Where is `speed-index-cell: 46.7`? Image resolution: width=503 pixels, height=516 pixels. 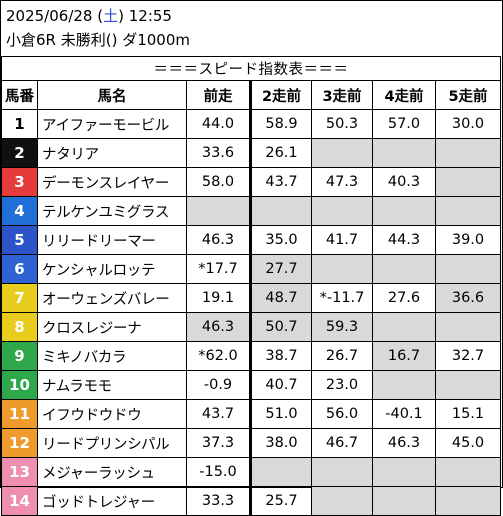 speed-index-cell: 46.7 is located at coordinates (342, 443).